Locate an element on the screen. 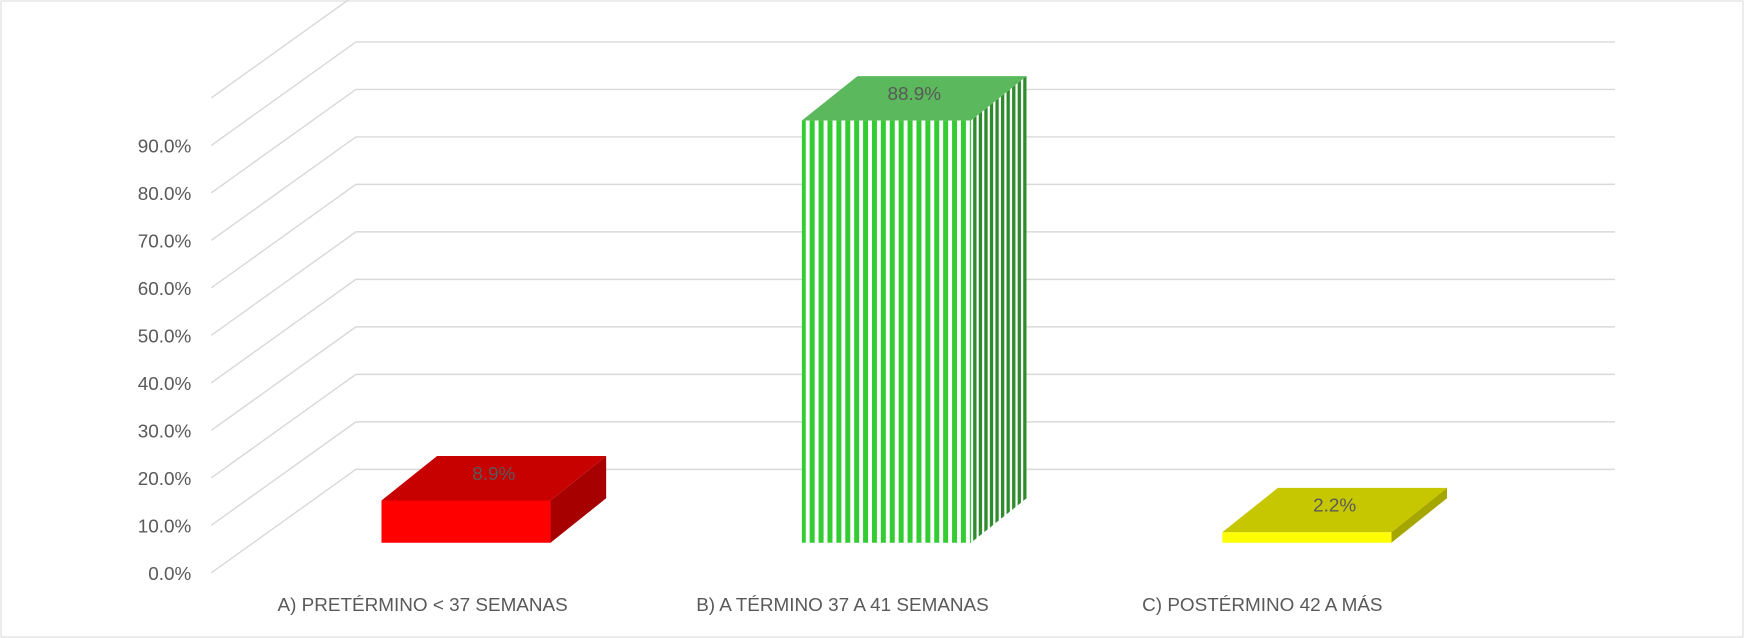  value-label: 8.9% is located at coordinates (493, 474).